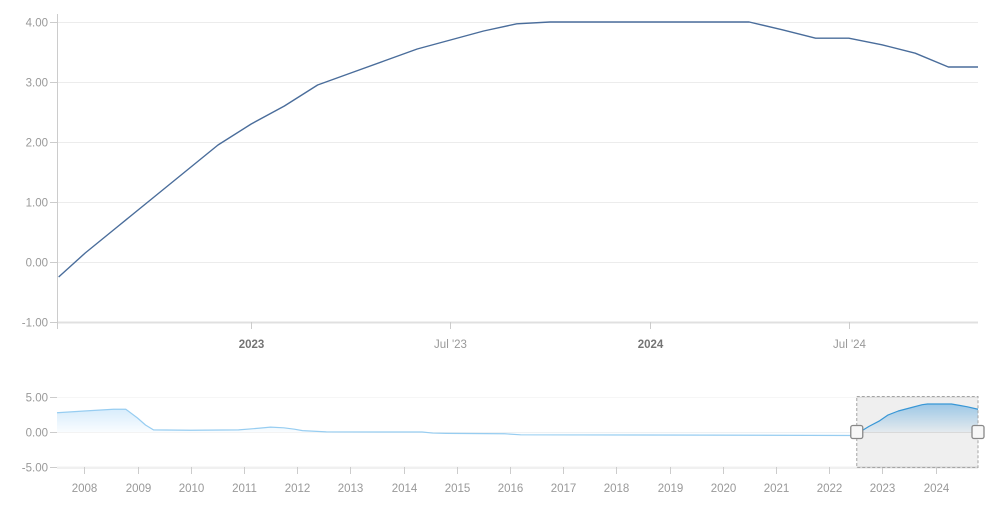  Describe the element at coordinates (671, 489) in the screenshot. I see `nav-x-axis-label: 2019` at that location.